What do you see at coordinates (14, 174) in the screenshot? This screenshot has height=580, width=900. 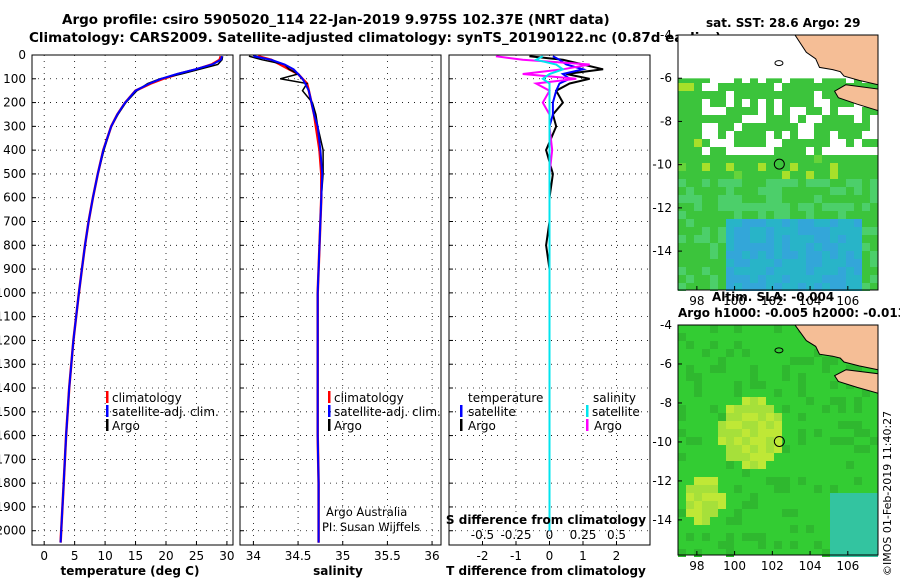 I see `y-tick-label: 500` at bounding box center [14, 174].